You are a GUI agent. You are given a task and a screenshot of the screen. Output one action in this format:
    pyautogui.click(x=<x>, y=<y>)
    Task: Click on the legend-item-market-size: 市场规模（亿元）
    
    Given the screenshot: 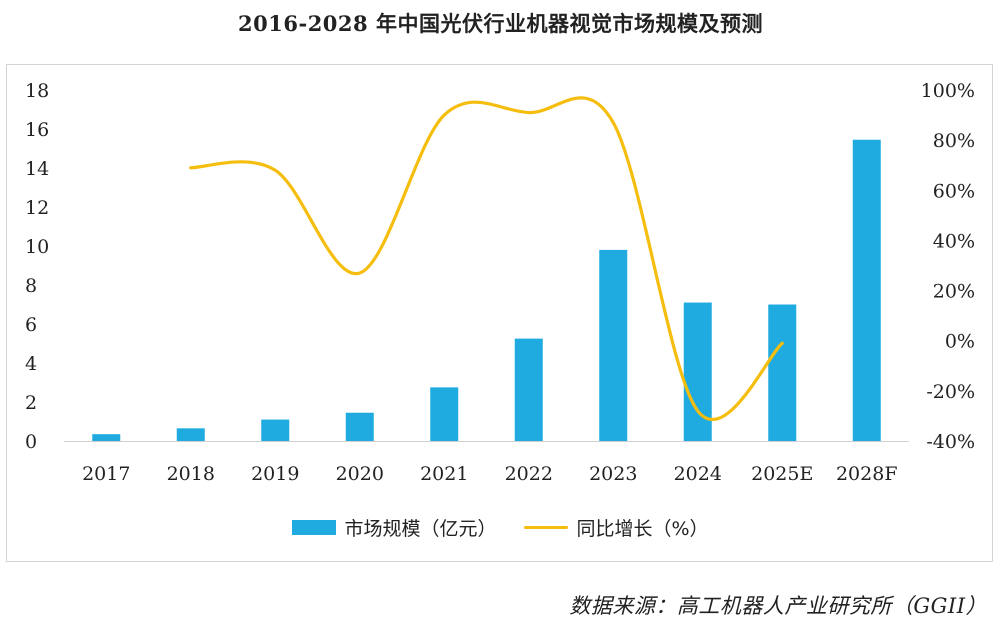 What is the action you would take?
    pyautogui.click(x=394, y=527)
    